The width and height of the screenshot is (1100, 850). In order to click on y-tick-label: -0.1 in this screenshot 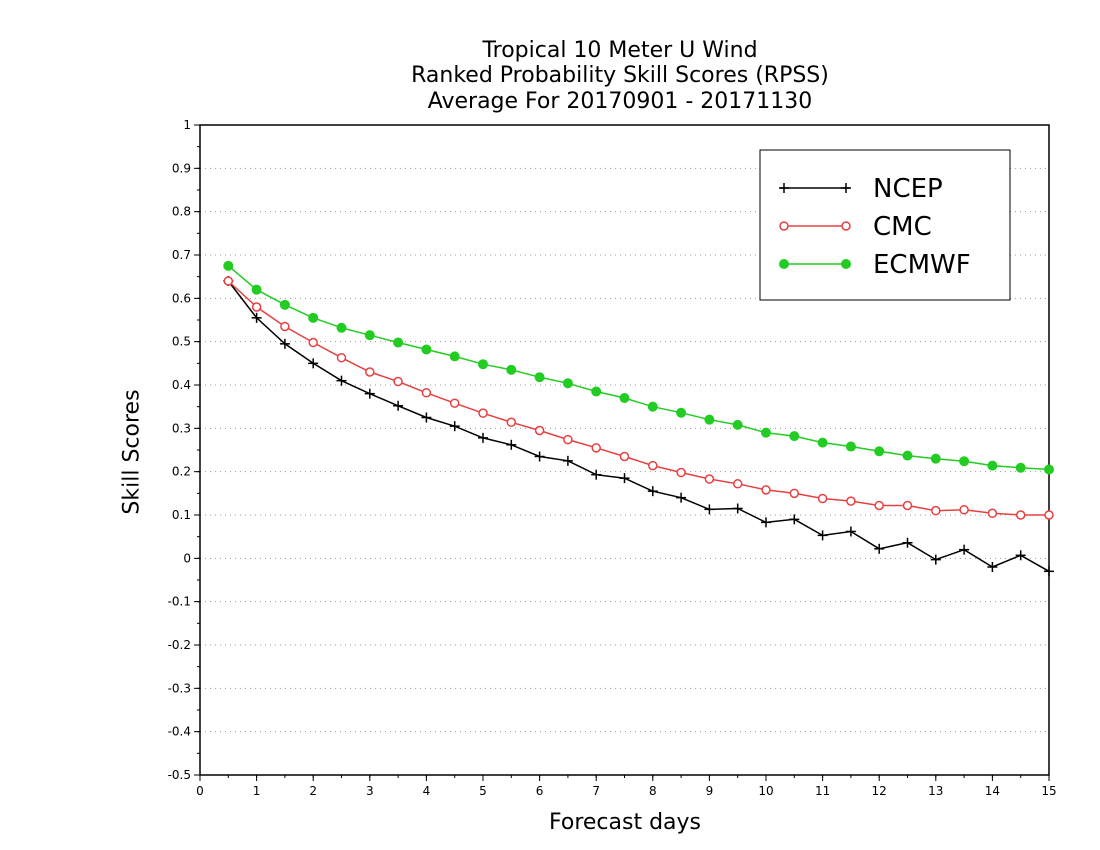, I will do `click(179, 602)`.